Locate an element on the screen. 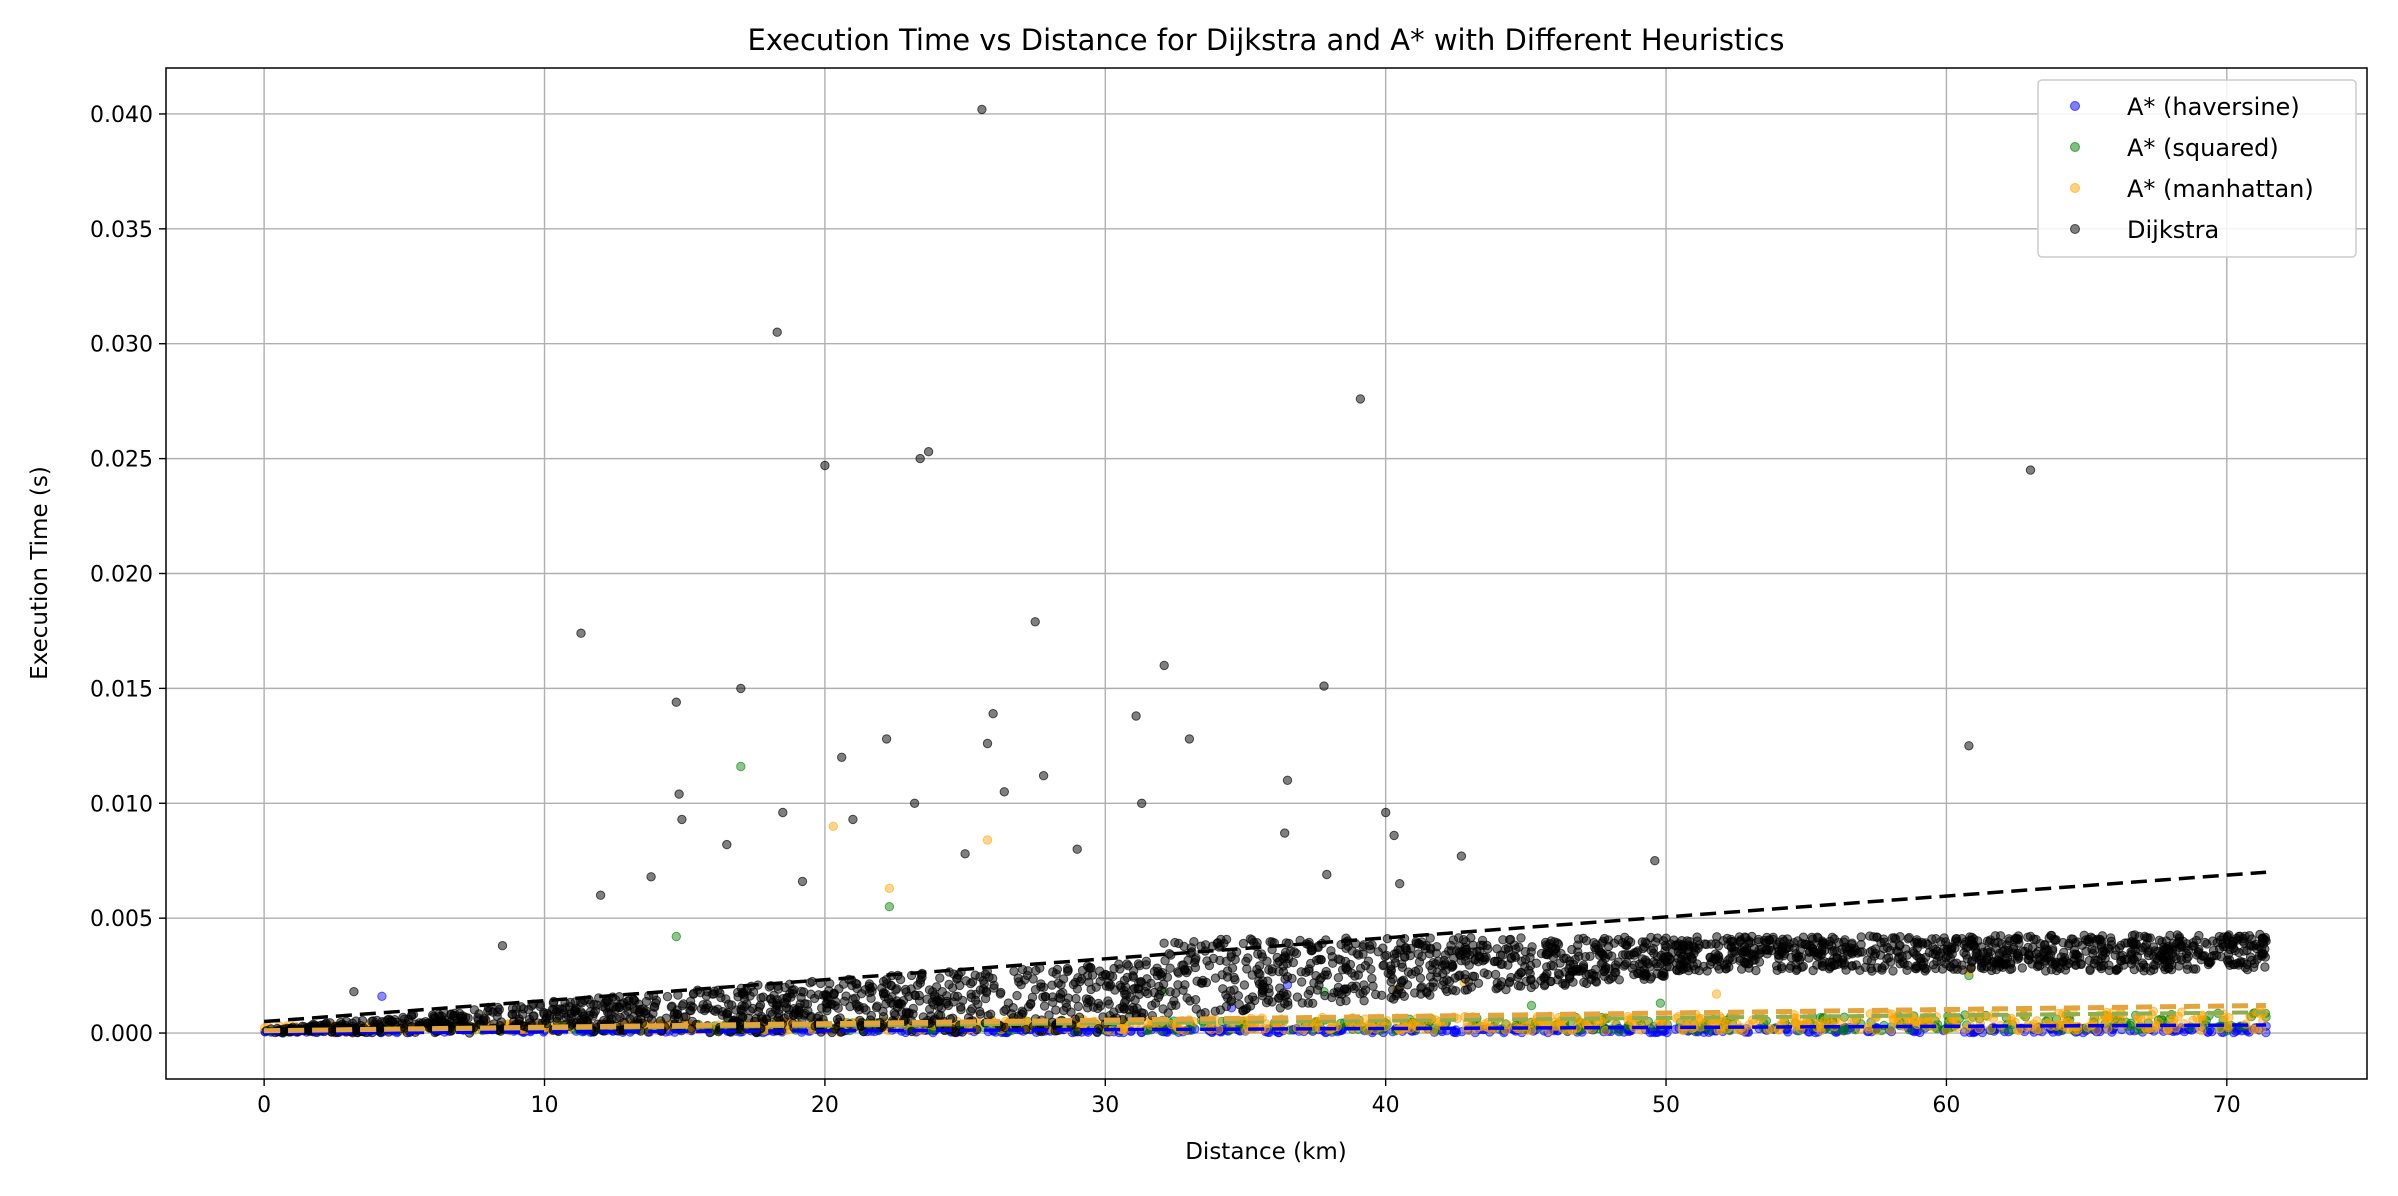 This screenshot has height=1196, width=2398. y-tick-label-6: 0.030 is located at coordinates (121, 345).